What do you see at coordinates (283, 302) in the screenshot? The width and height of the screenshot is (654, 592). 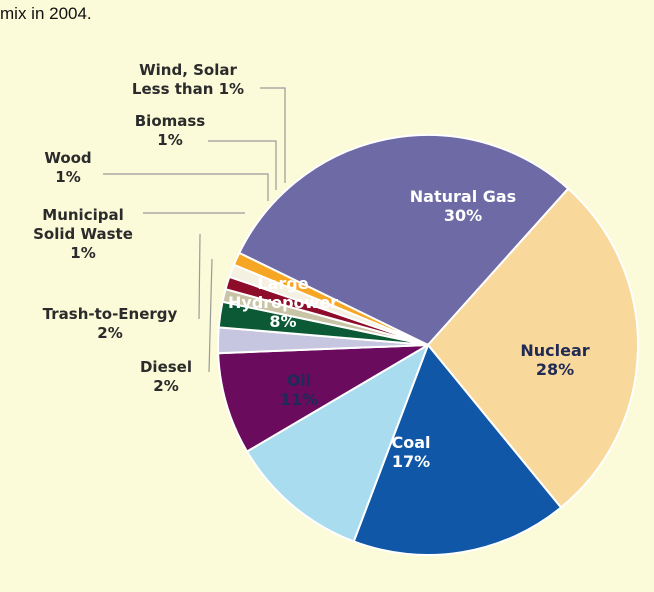 I see `slice-label-large: Large Hydropower 8%` at bounding box center [283, 302].